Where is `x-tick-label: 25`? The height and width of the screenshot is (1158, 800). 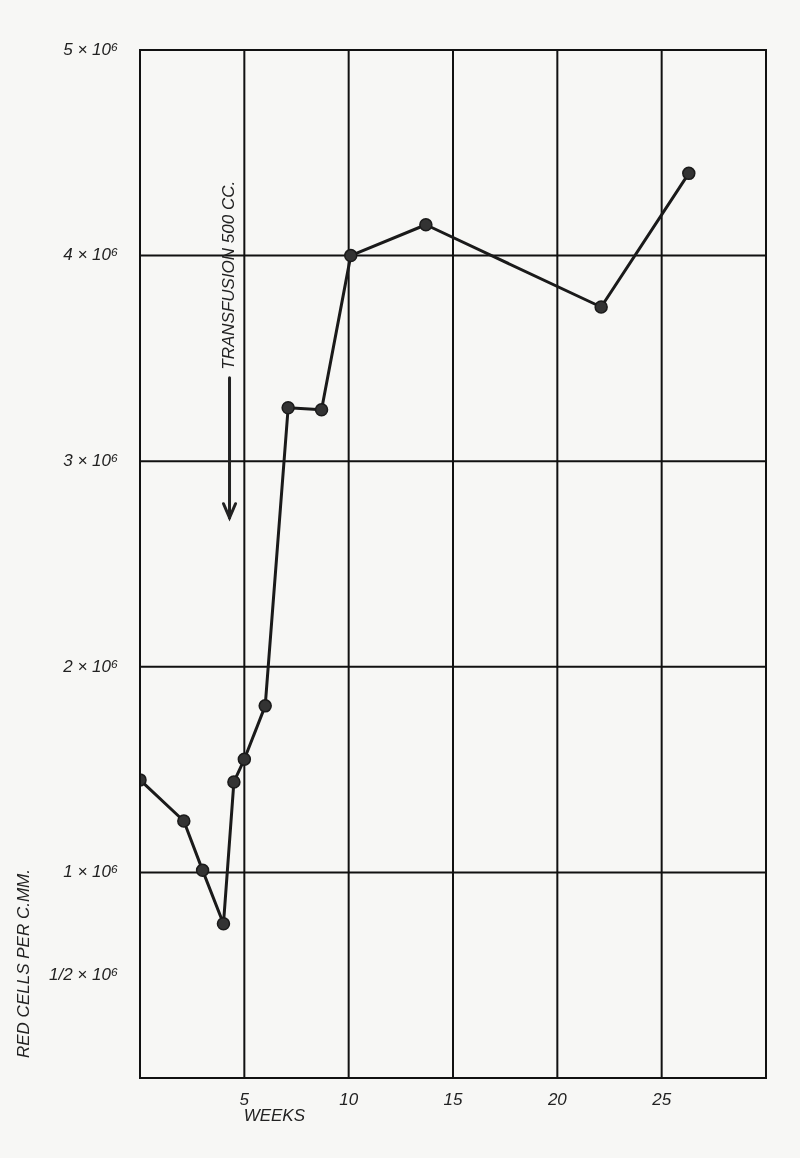
x-tick-label: 25 is located at coordinates (661, 1099).